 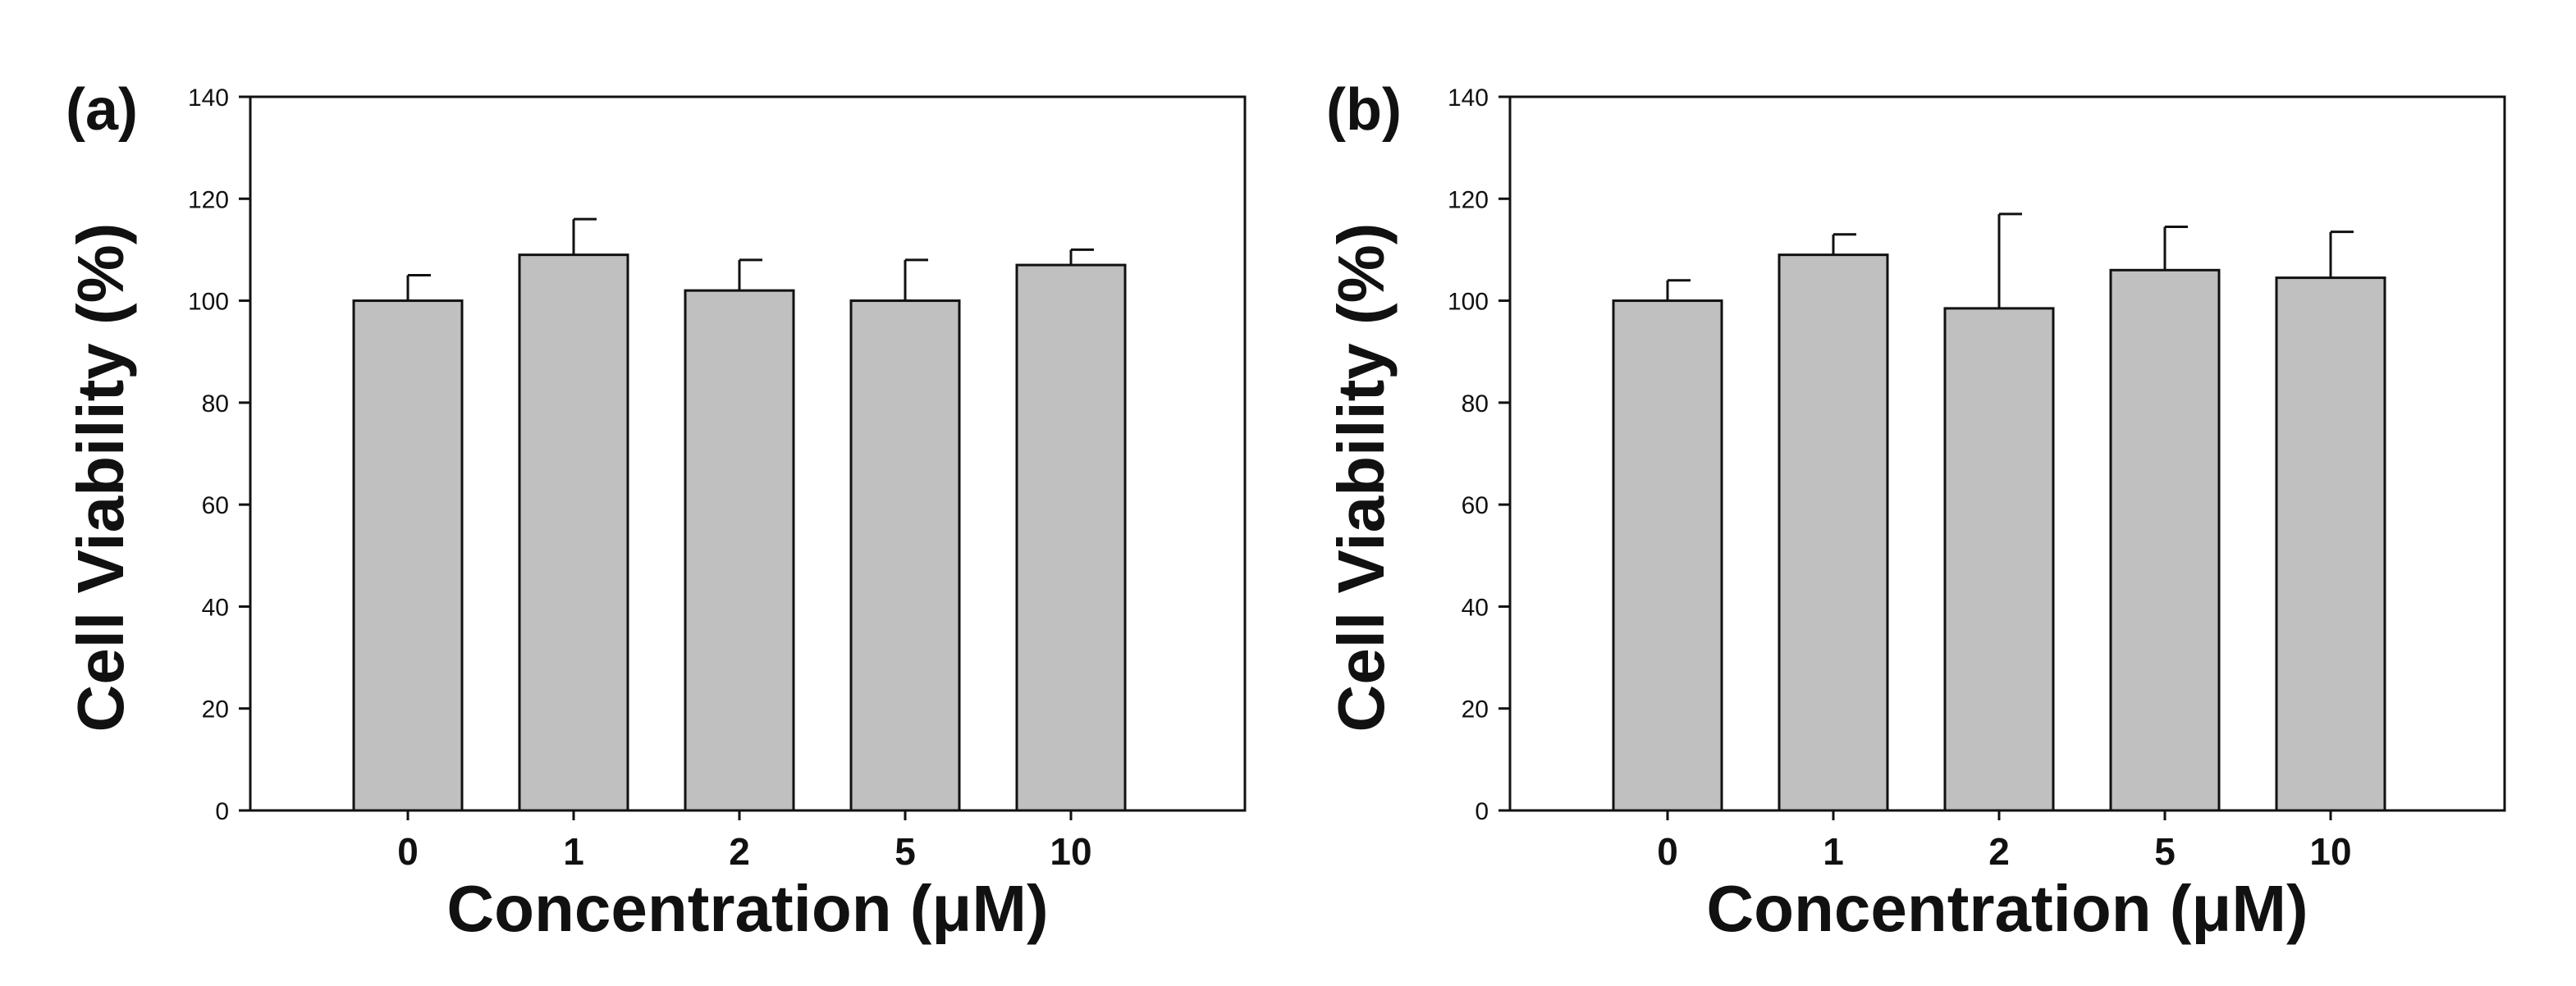 I want to click on panel-b-x-tick-label: 5, so click(x=2165, y=852).